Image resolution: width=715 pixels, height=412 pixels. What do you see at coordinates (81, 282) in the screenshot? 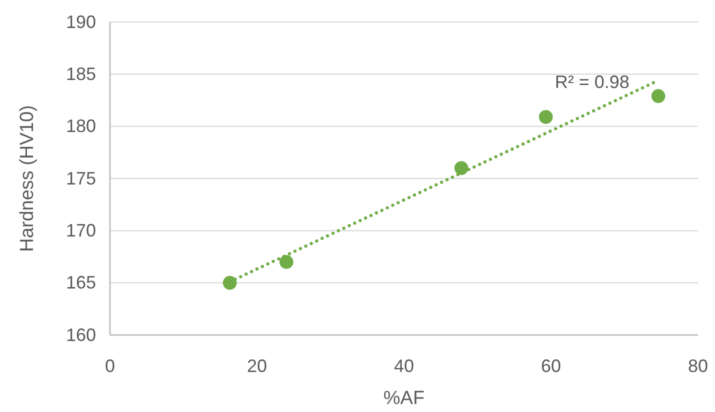
I see `y-tick-label: 165` at bounding box center [81, 282].